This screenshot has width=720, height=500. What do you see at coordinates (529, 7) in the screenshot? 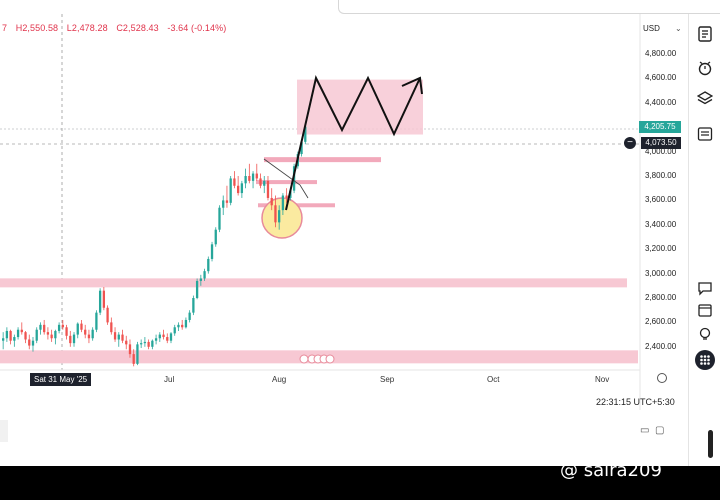
I see `top-tab` at bounding box center [529, 7].